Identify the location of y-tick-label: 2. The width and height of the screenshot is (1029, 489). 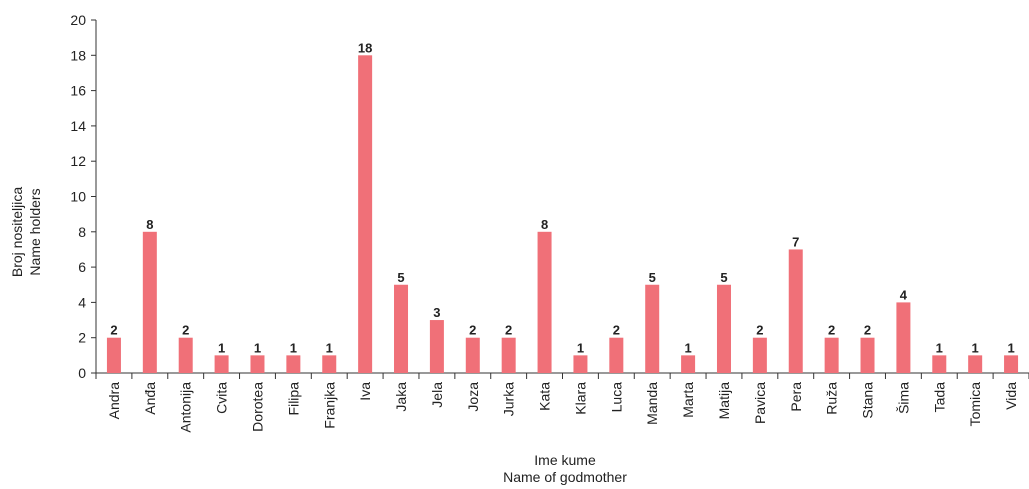
(82, 338).